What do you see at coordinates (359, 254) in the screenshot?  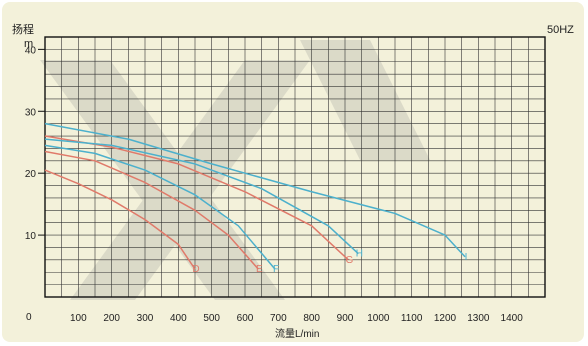 I see `curve-label-h: H` at bounding box center [359, 254].